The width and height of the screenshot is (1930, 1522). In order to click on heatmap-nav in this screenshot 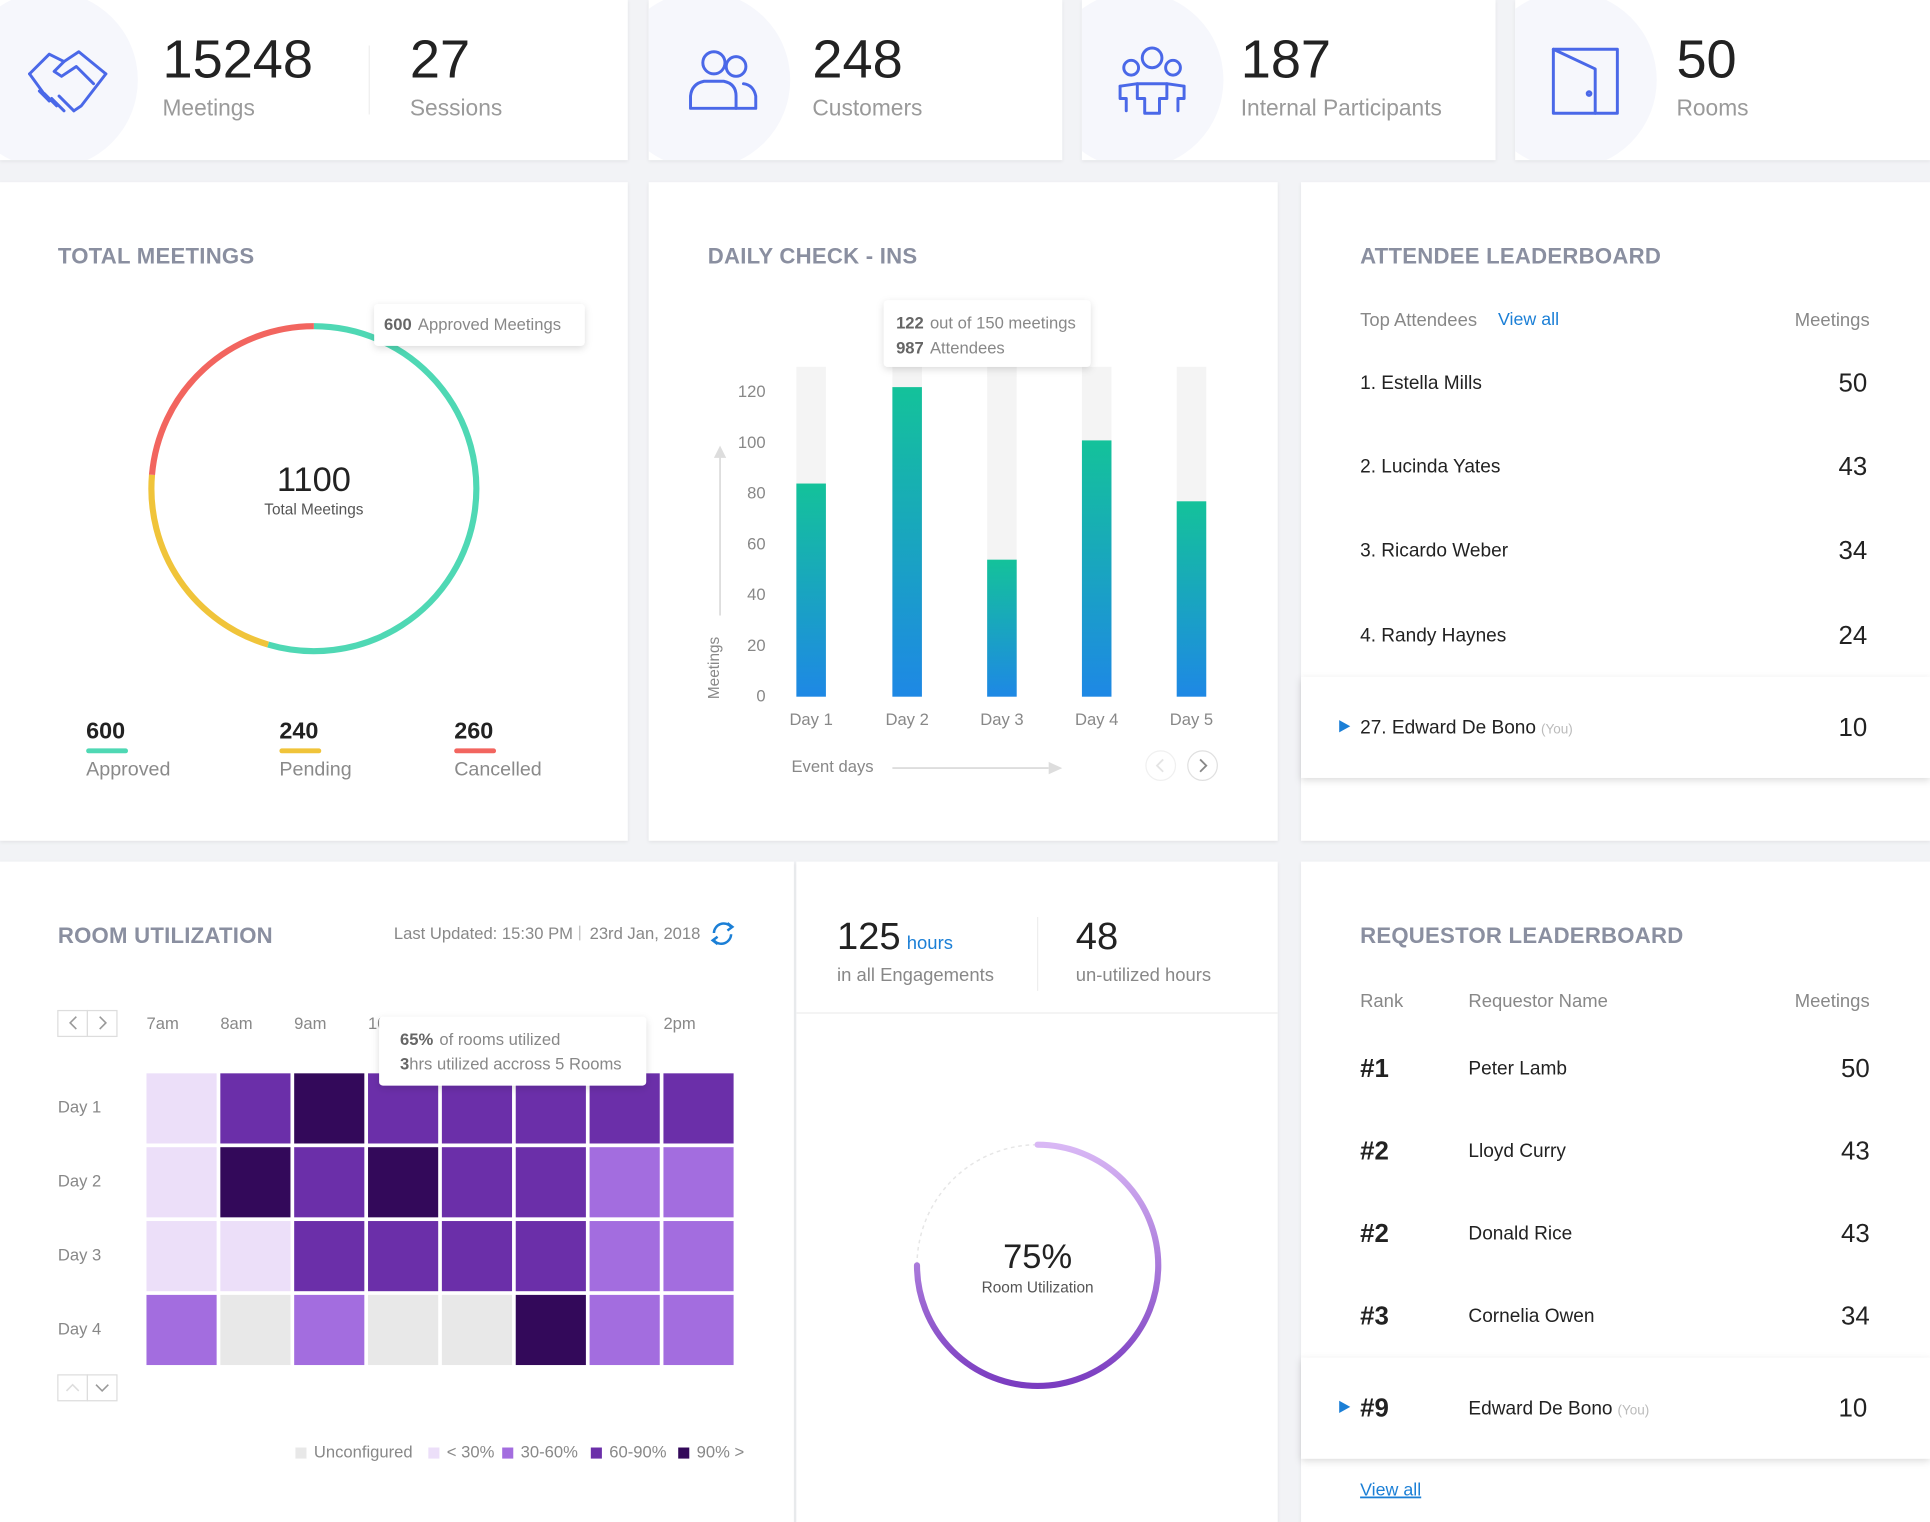, I will do `click(87, 1205)`.